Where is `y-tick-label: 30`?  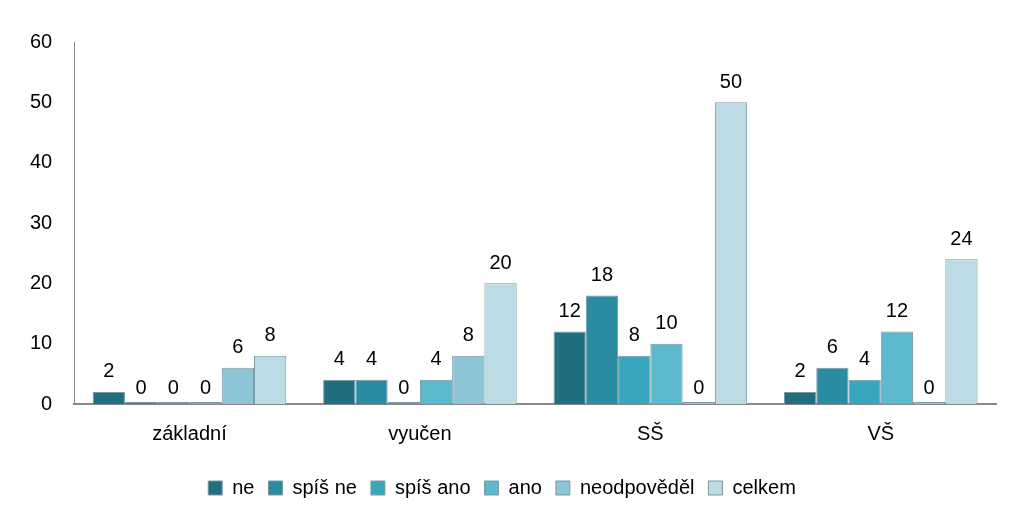 y-tick-label: 30 is located at coordinates (41, 221).